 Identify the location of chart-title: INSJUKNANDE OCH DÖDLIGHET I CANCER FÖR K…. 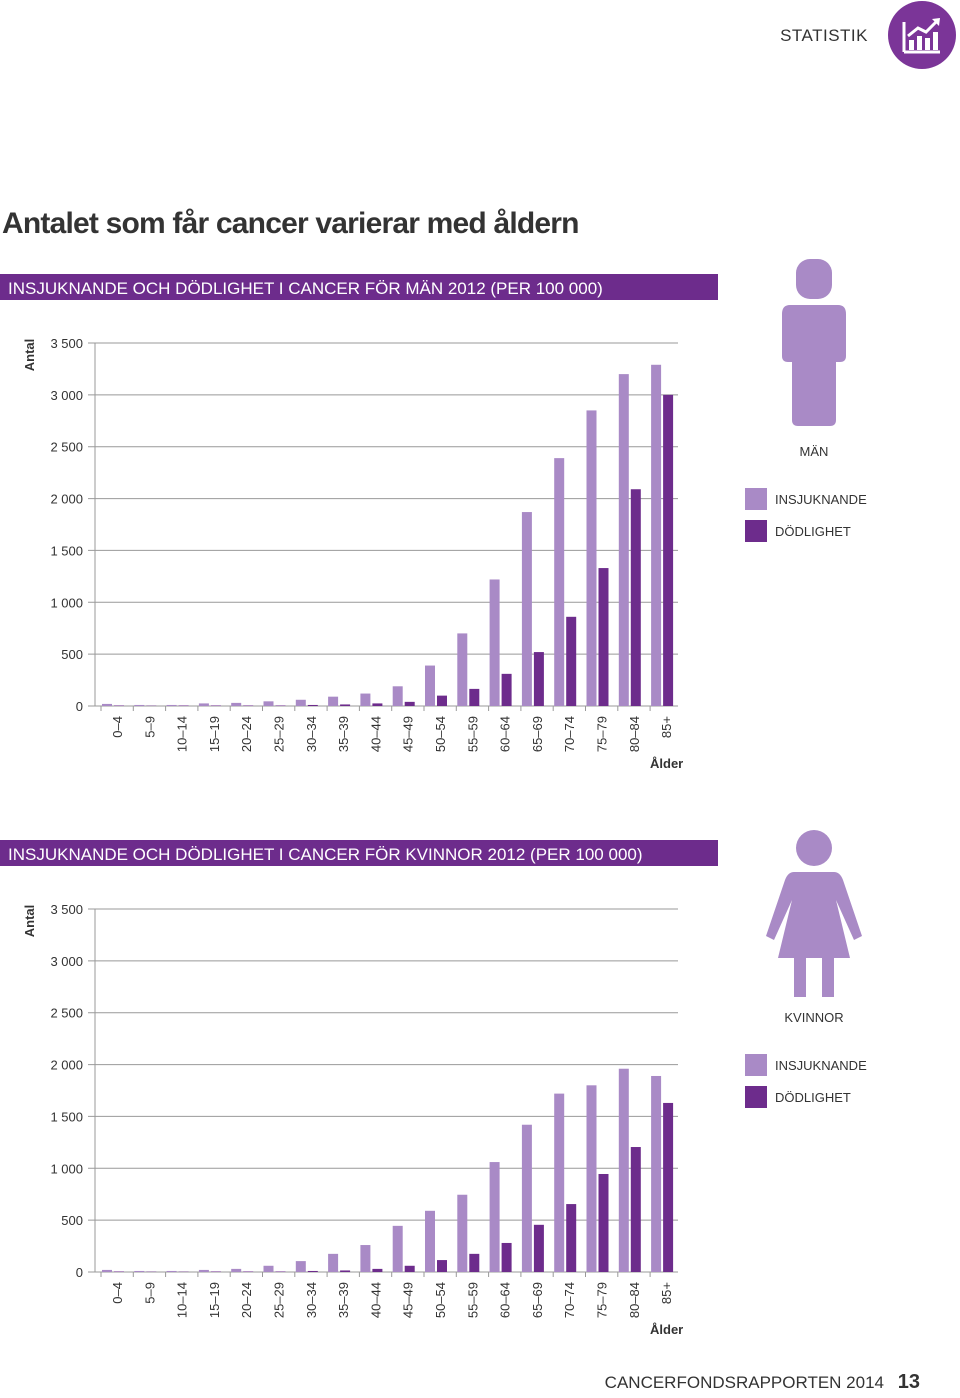
(325, 854).